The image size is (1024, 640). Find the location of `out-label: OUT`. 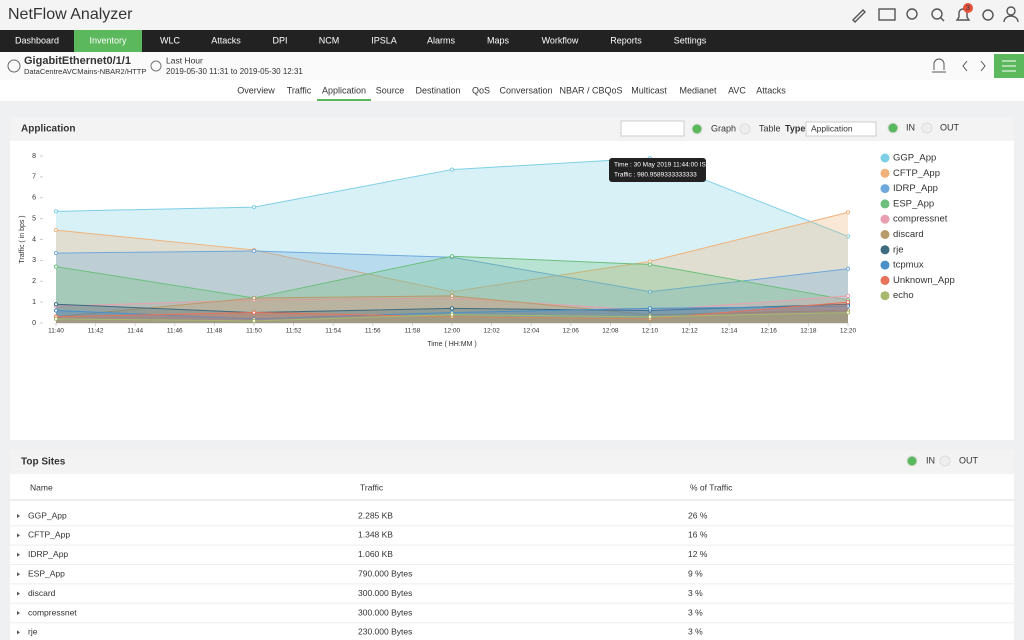

out-label: OUT is located at coordinates (950, 127).